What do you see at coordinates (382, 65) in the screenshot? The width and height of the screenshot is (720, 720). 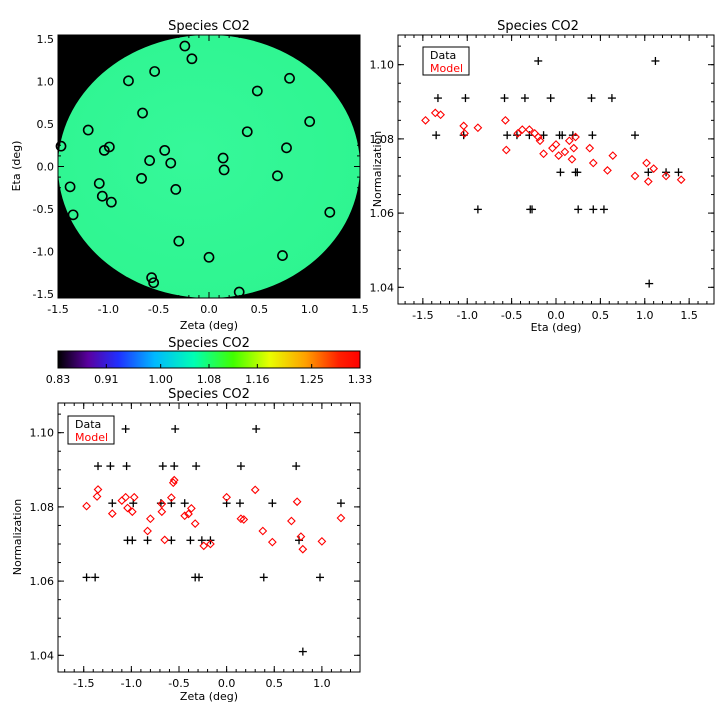 I see `eta-ytick-label: 1.10` at bounding box center [382, 65].